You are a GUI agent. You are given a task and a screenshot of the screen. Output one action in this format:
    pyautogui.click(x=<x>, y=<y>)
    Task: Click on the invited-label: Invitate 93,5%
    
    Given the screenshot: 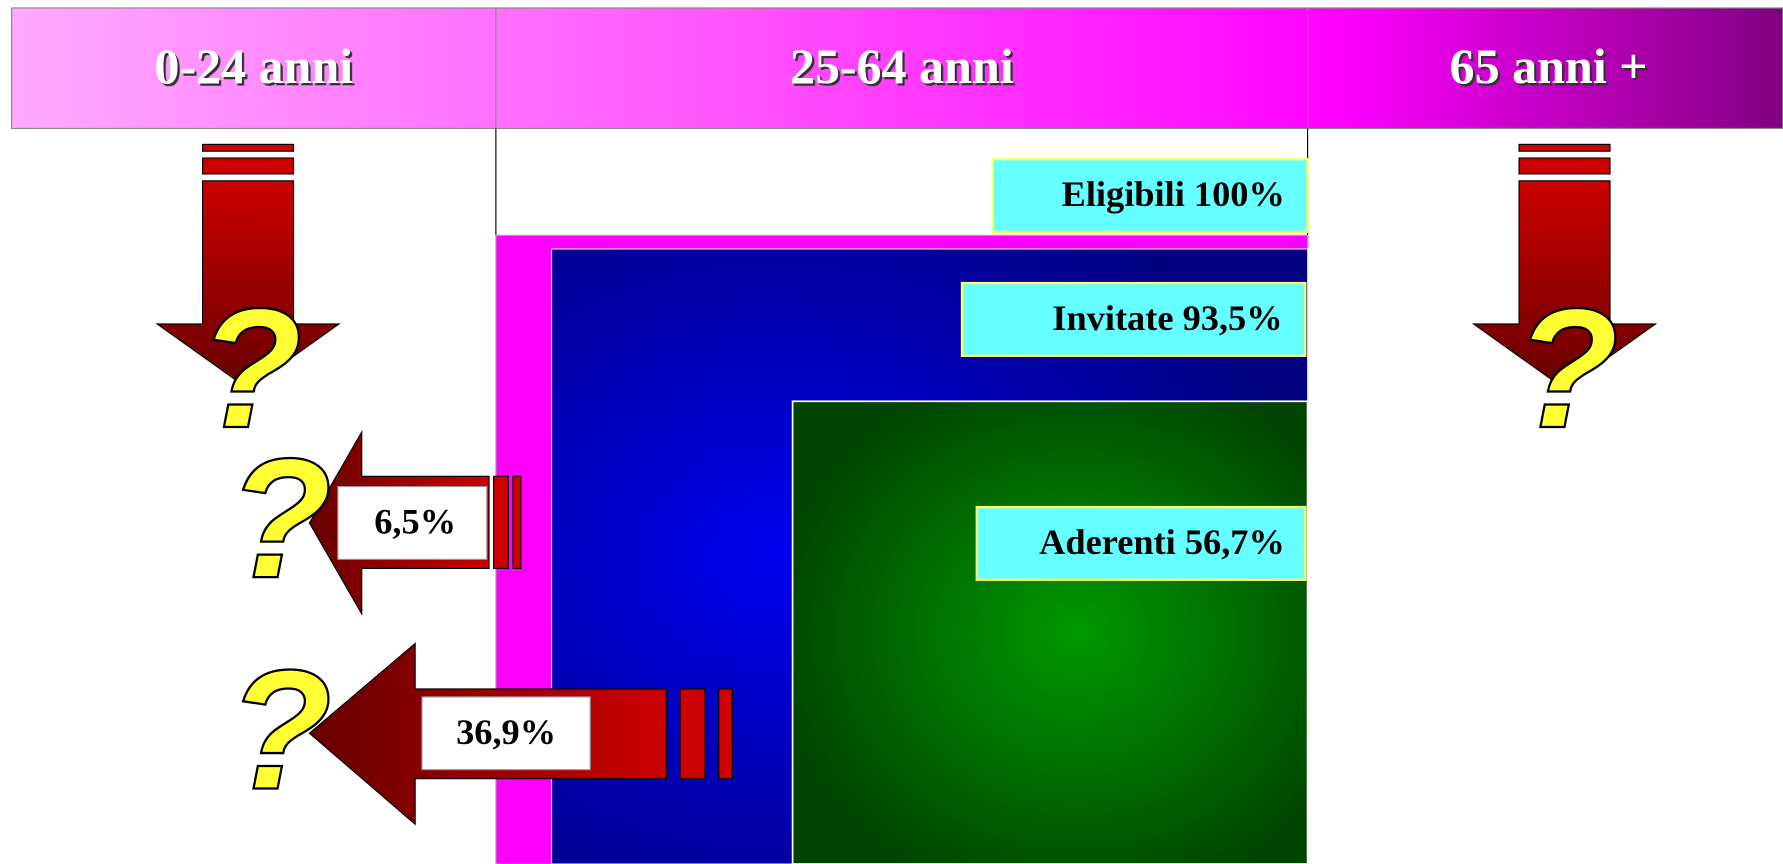 What is the action you would take?
    pyautogui.click(x=1167, y=318)
    